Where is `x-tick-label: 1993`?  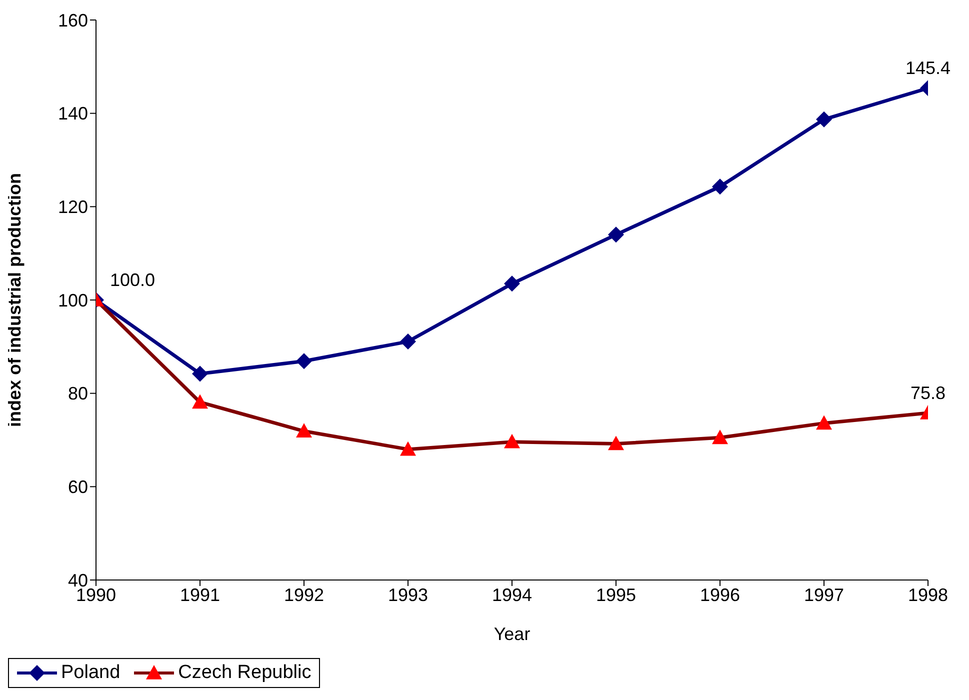
x-tick-label: 1993 is located at coordinates (408, 594).